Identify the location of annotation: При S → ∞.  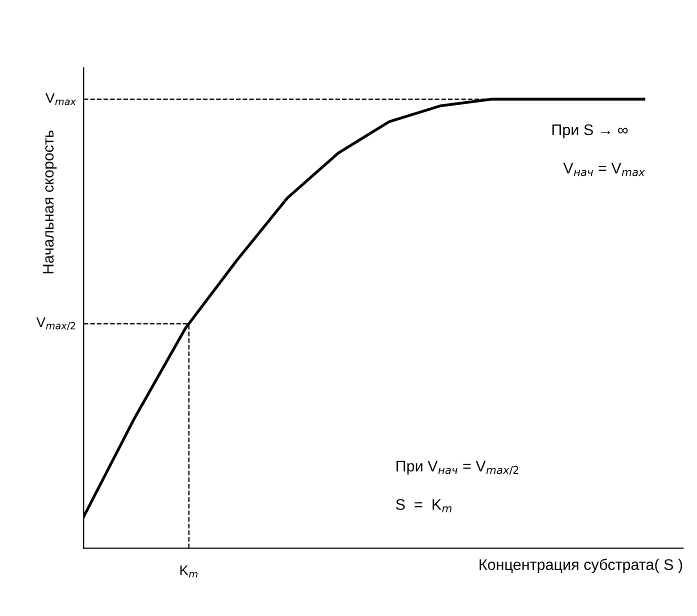
(590, 131).